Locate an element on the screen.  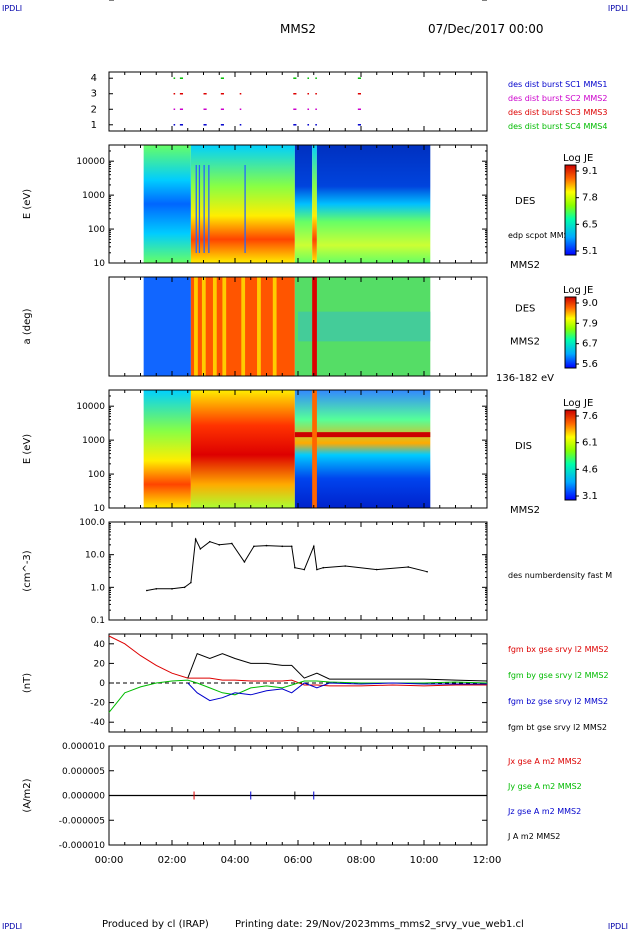
des_a-y-tick-label: 0 is located at coordinates (102, 1).